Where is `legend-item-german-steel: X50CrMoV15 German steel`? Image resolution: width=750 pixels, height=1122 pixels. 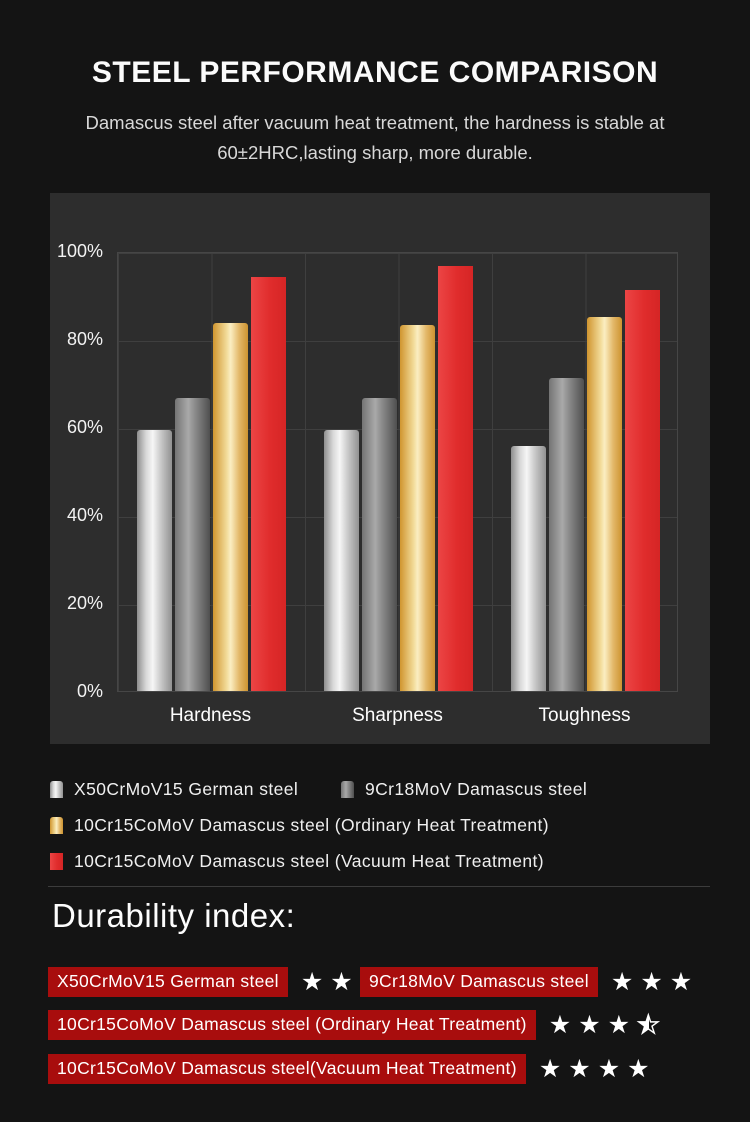 legend-item-german-steel: X50CrMoV15 German steel is located at coordinates (195, 789).